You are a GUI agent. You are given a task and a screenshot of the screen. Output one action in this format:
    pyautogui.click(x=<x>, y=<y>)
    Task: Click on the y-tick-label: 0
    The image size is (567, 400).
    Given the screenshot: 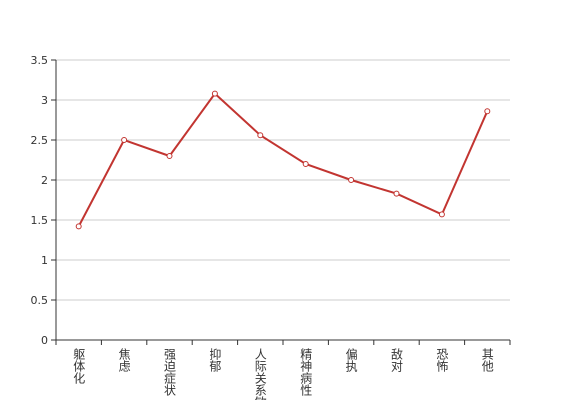 What is the action you would take?
    pyautogui.click(x=44, y=340)
    